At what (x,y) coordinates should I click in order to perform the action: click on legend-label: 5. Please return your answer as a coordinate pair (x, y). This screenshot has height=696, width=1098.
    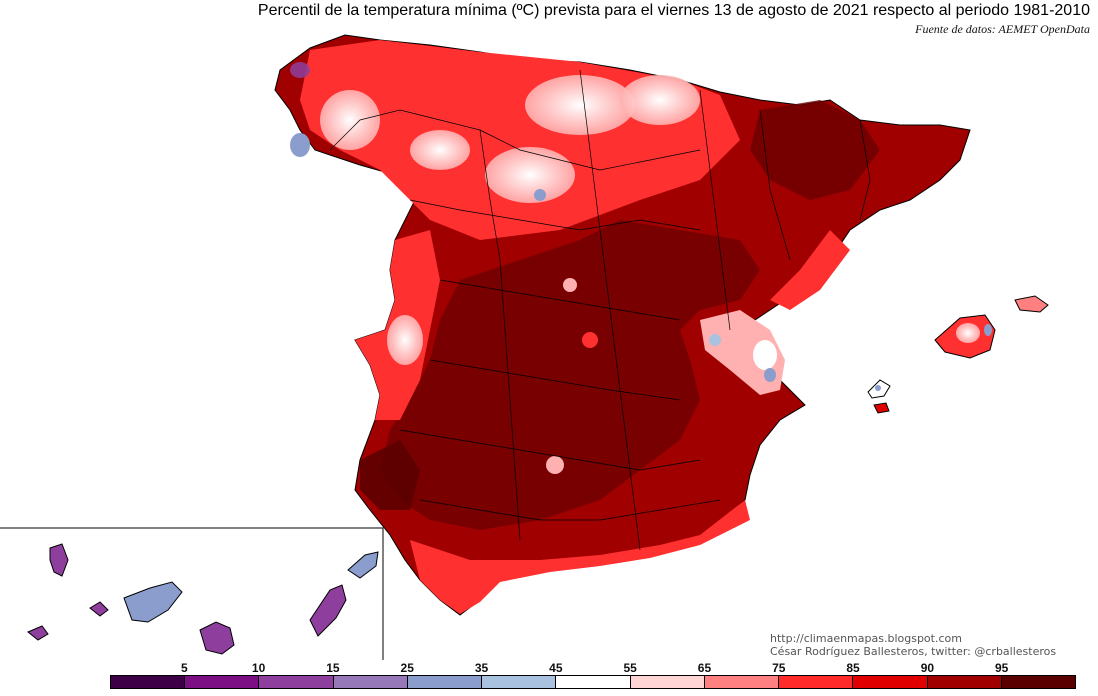
    Looking at the image, I should click on (184, 668).